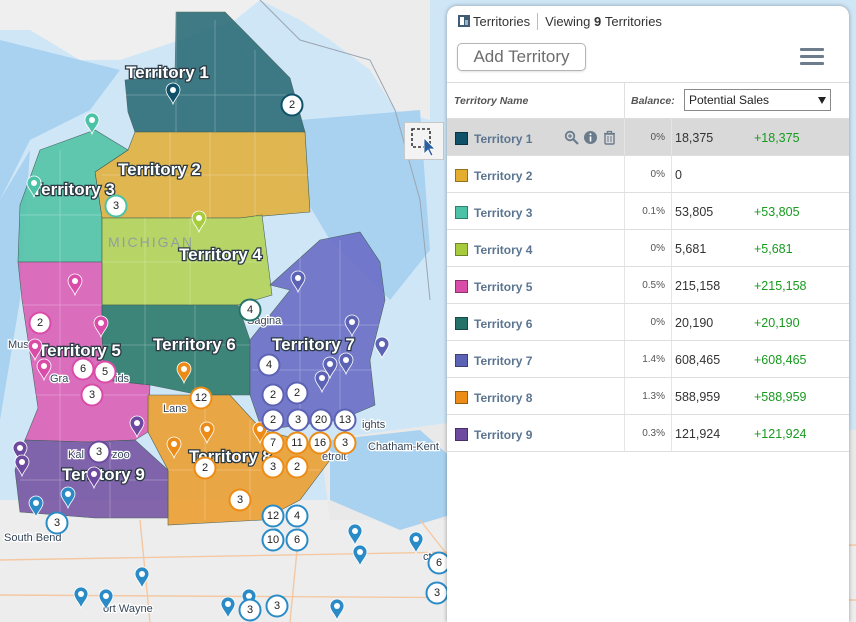 The width and height of the screenshot is (856, 622). I want to click on balance-change: +5,681, so click(773, 249).